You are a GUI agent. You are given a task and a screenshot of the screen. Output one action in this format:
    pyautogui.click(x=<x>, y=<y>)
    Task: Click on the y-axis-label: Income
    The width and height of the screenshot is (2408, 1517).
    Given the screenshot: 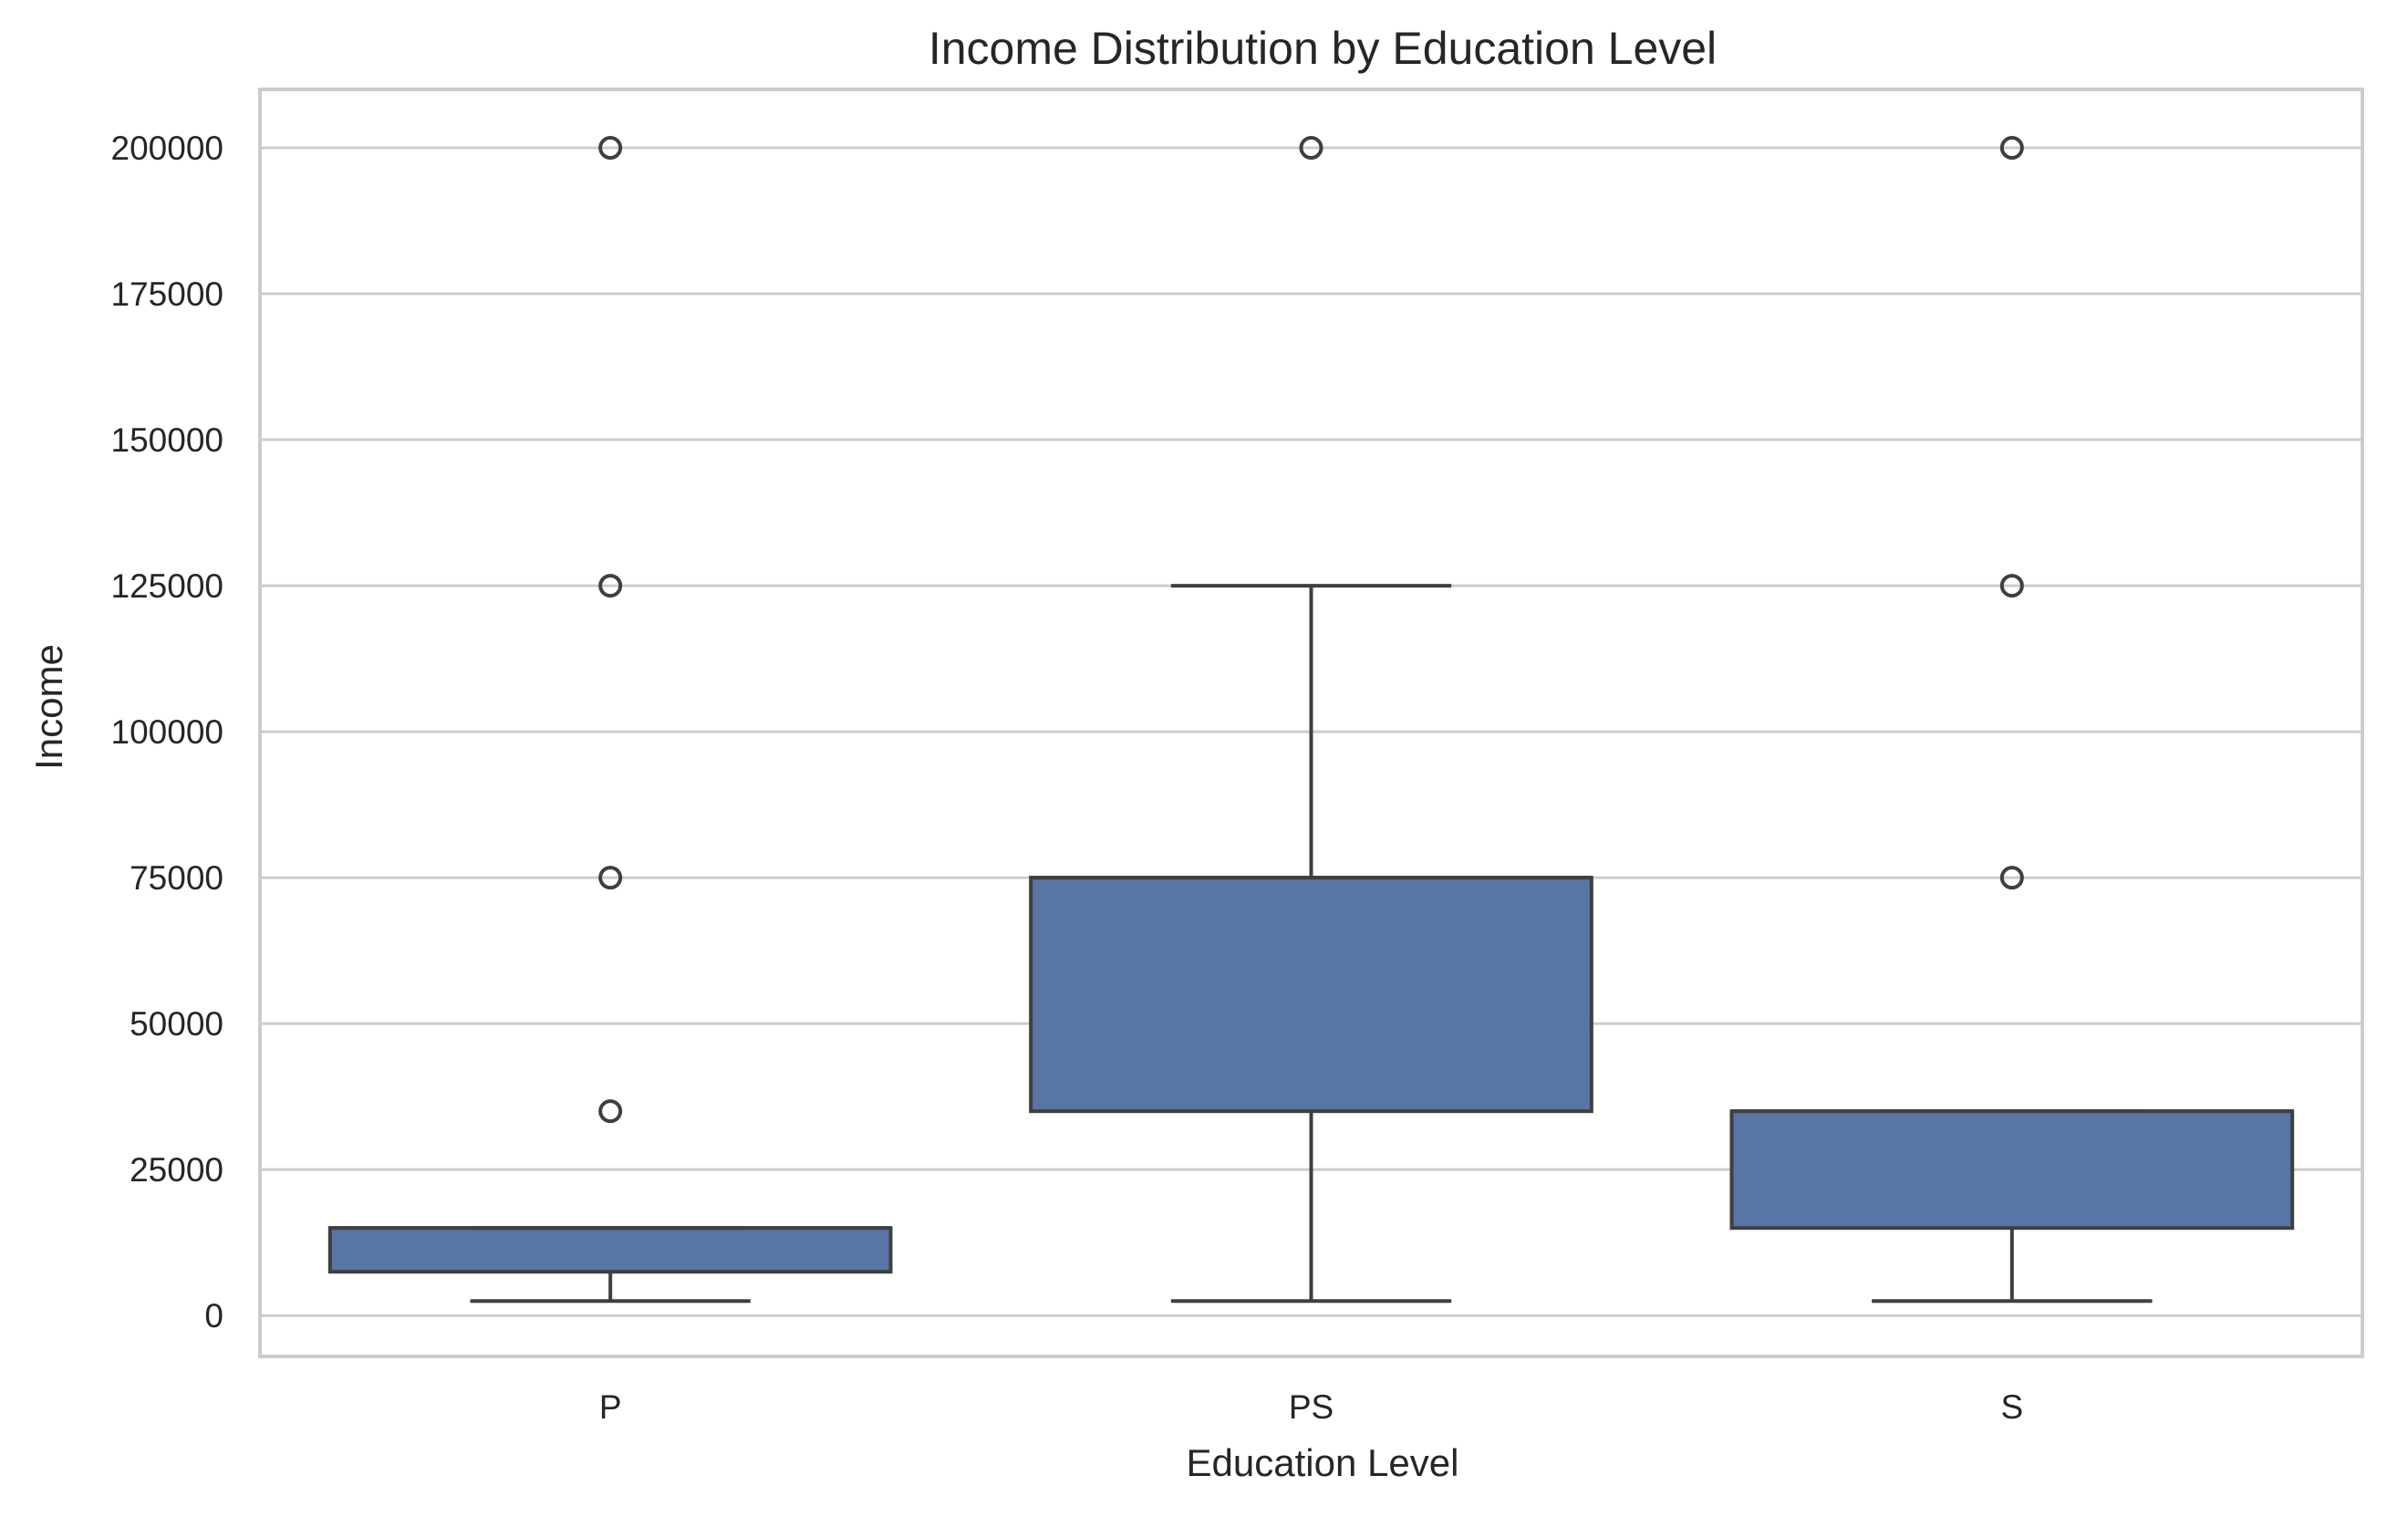 What is the action you would take?
    pyautogui.click(x=48, y=707)
    